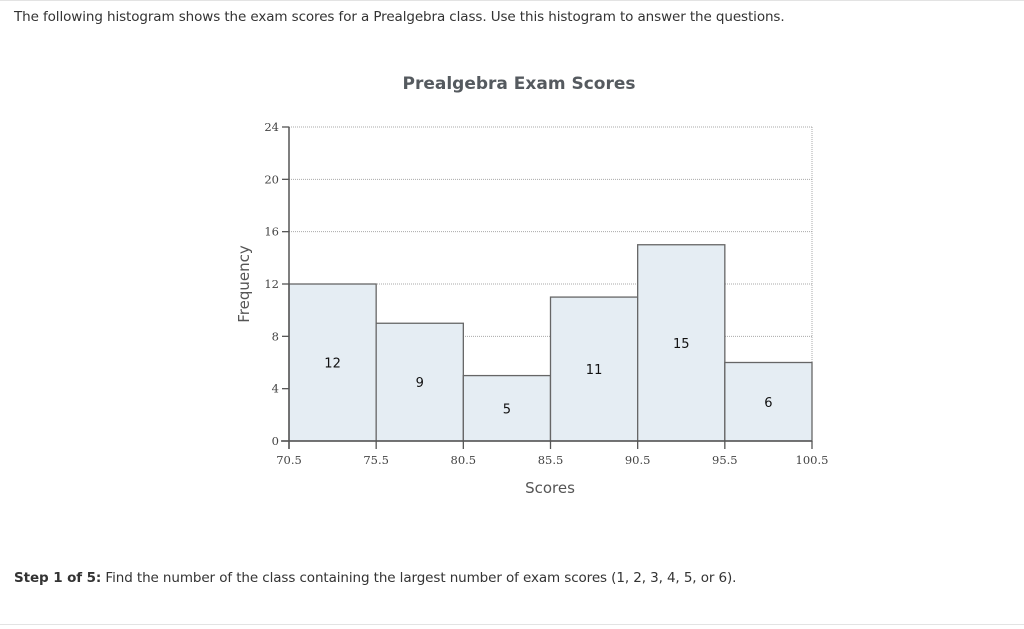  What do you see at coordinates (271, 284) in the screenshot?
I see `y-tick-label: 12` at bounding box center [271, 284].